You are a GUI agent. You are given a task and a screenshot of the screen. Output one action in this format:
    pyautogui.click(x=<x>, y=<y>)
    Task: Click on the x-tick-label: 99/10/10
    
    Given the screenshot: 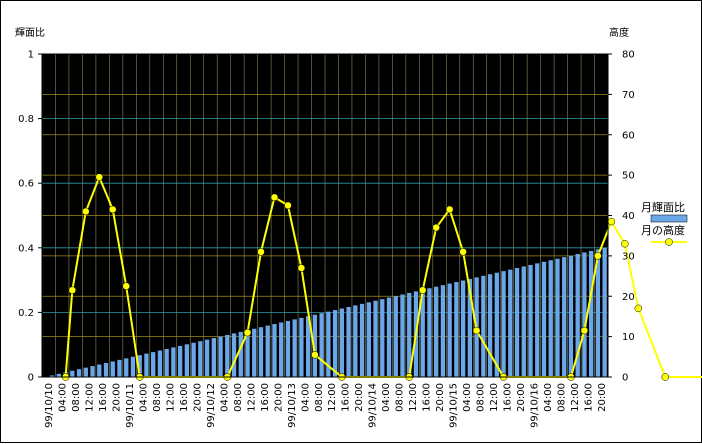 What is the action you would take?
    pyautogui.click(x=49, y=405)
    